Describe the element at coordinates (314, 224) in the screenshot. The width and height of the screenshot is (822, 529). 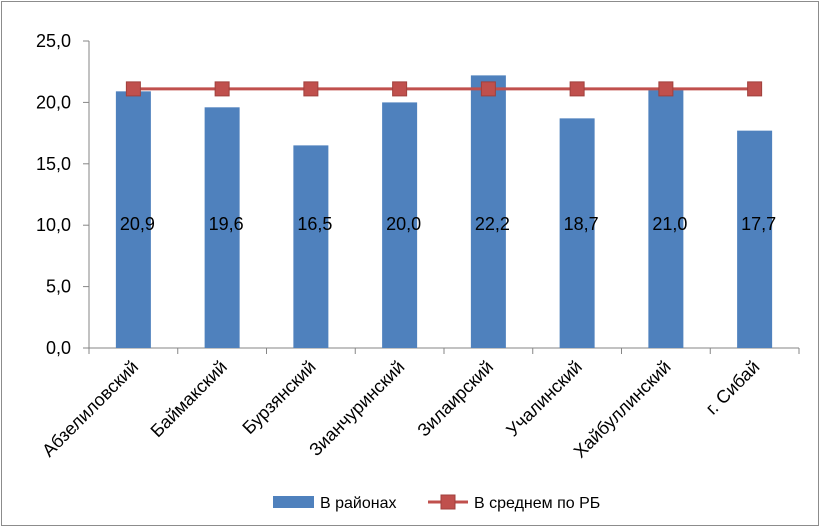
I see `data-label: 16,5` at that location.